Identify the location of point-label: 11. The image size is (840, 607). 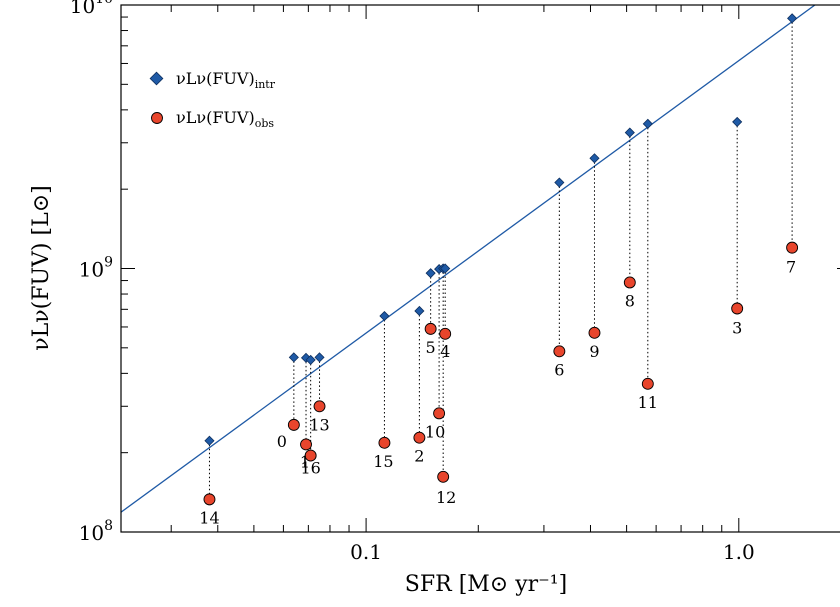
(648, 402).